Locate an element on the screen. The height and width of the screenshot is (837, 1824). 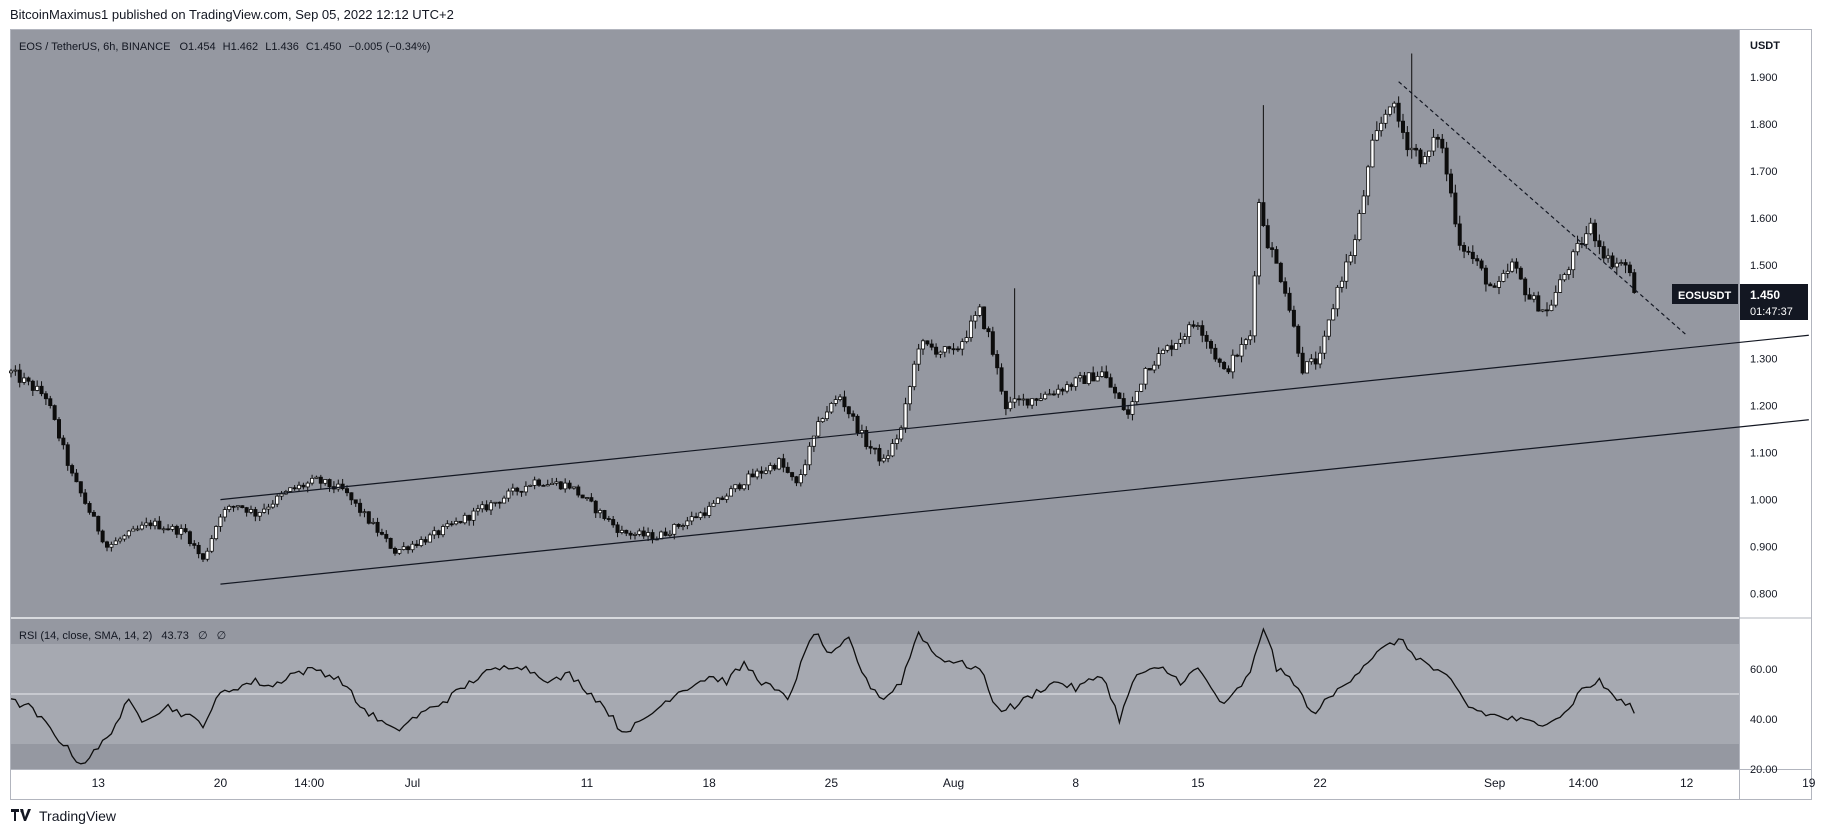
rsi-legend: RSI (14, close, SMA, 14, 2) 43.73 ∅ ∅ is located at coordinates (122, 636).